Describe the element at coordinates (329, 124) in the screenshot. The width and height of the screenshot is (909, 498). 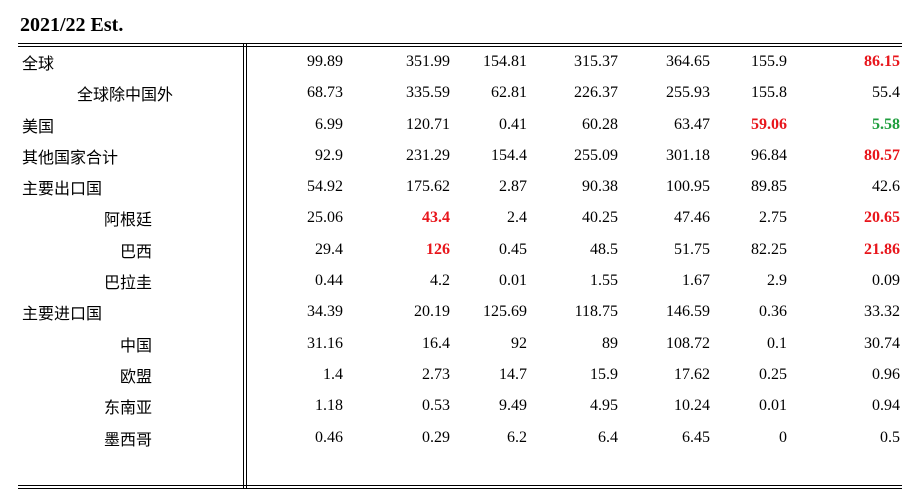
I see `table-cell: 6.99` at that location.